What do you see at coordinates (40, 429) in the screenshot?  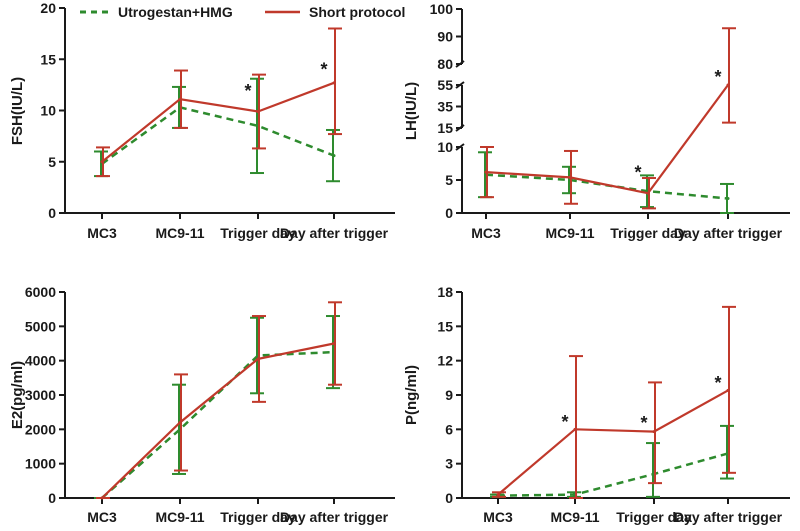 I see `y-tick-label: 2000` at bounding box center [40, 429].